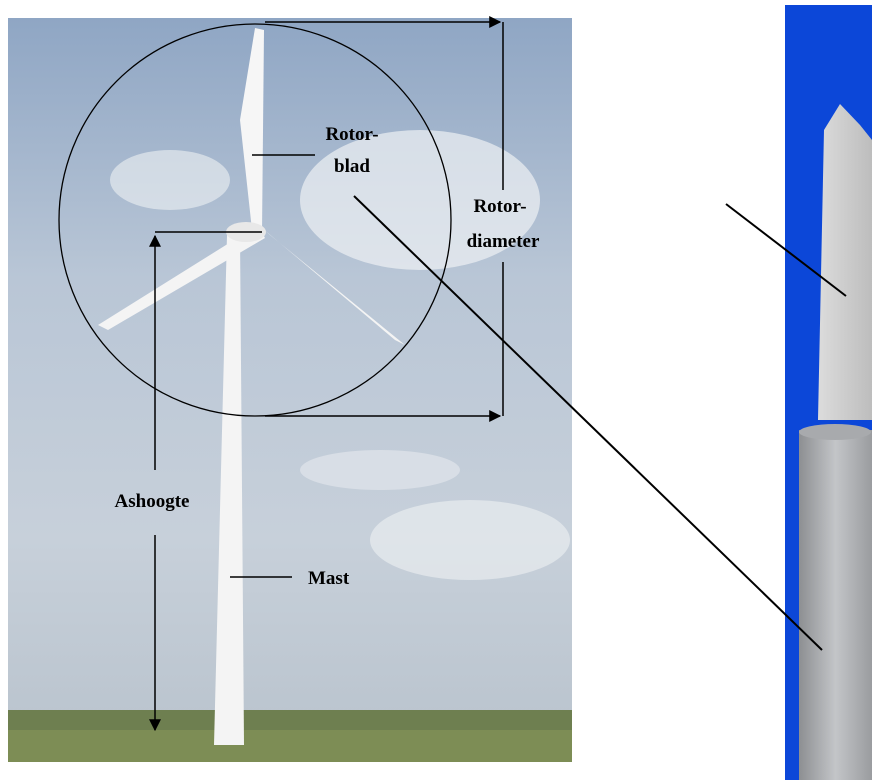  I want to click on ground, so click(290, 746).